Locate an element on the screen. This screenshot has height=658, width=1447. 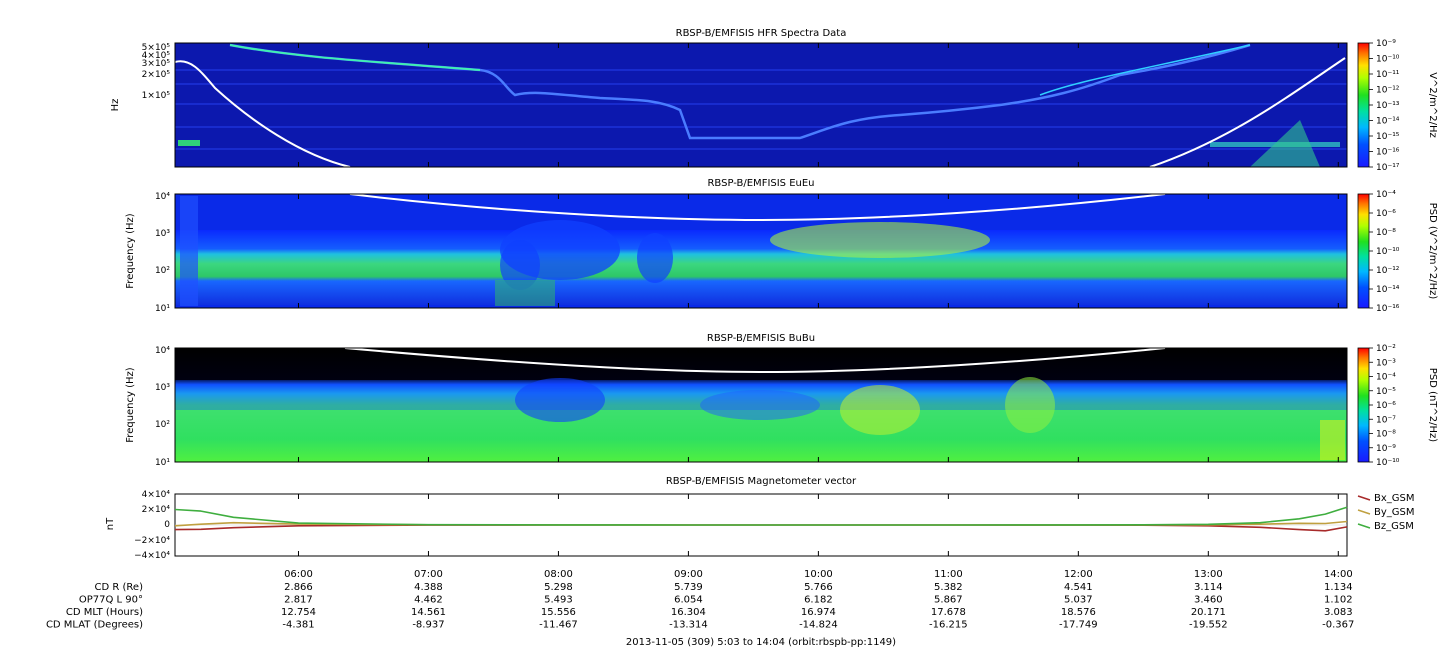
eueu-ylabel: Frequency (Hz) is located at coordinates (130, 251).